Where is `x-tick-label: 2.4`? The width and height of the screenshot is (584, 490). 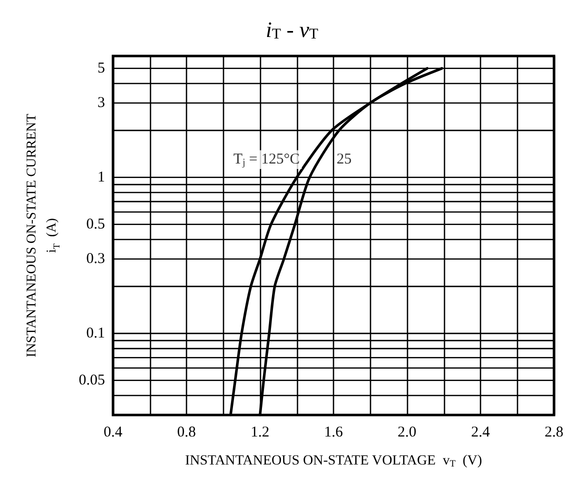
x-tick-label: 2.4 is located at coordinates (480, 432).